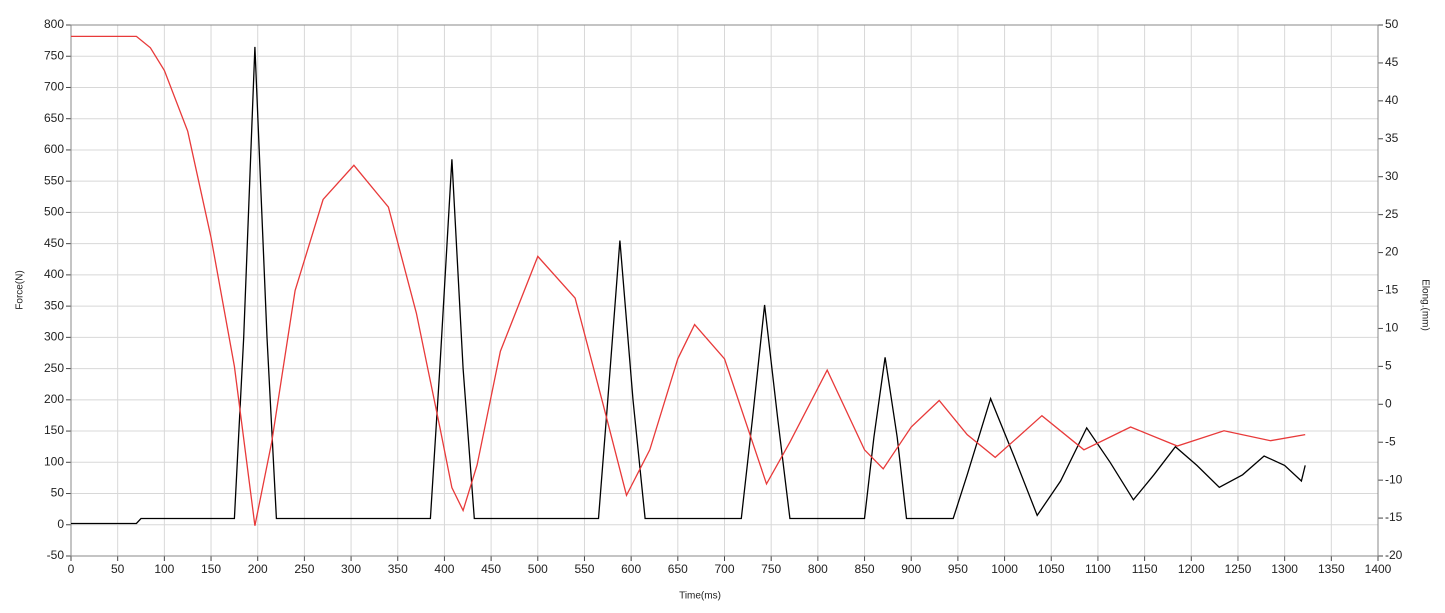  Describe the element at coordinates (1392, 62) in the screenshot. I see `y2-tick-label: 45` at that location.